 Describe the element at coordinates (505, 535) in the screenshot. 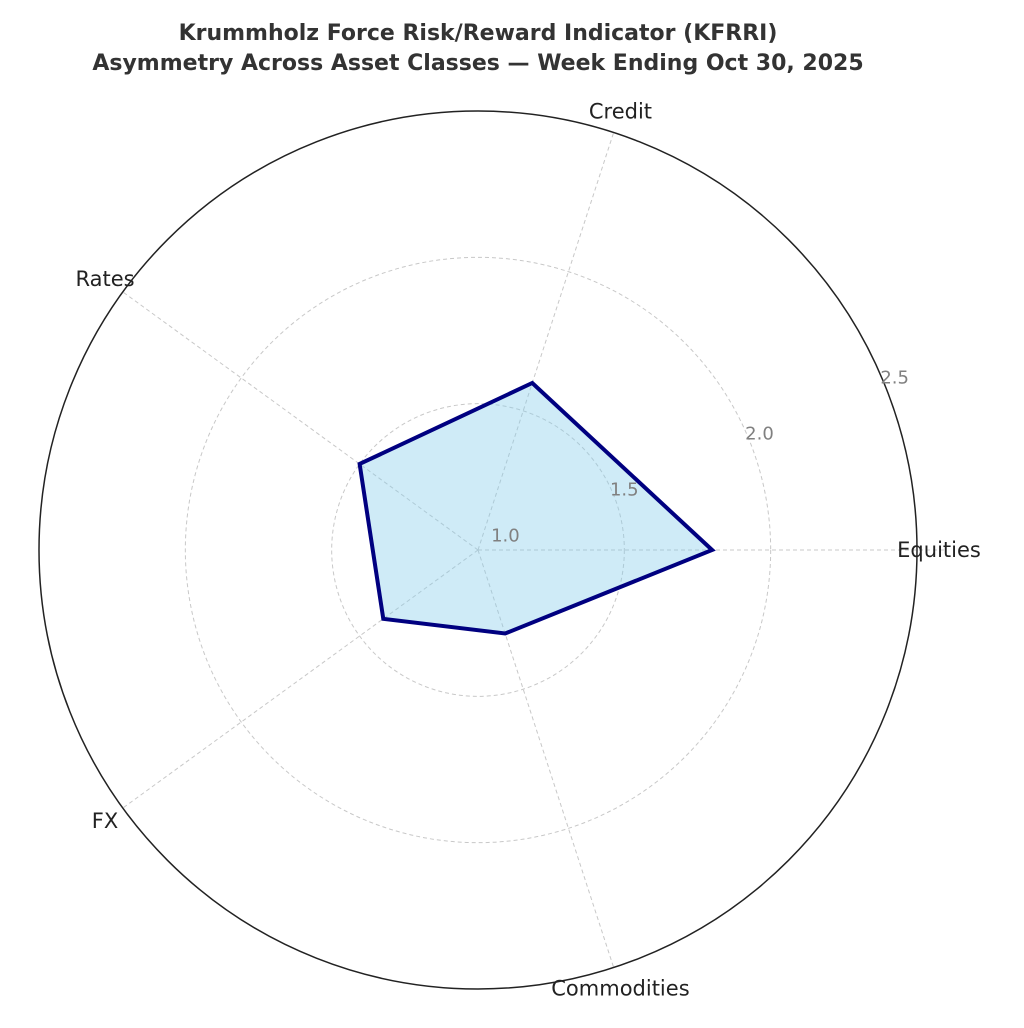

I see `r-tick-label: 1.0` at that location.